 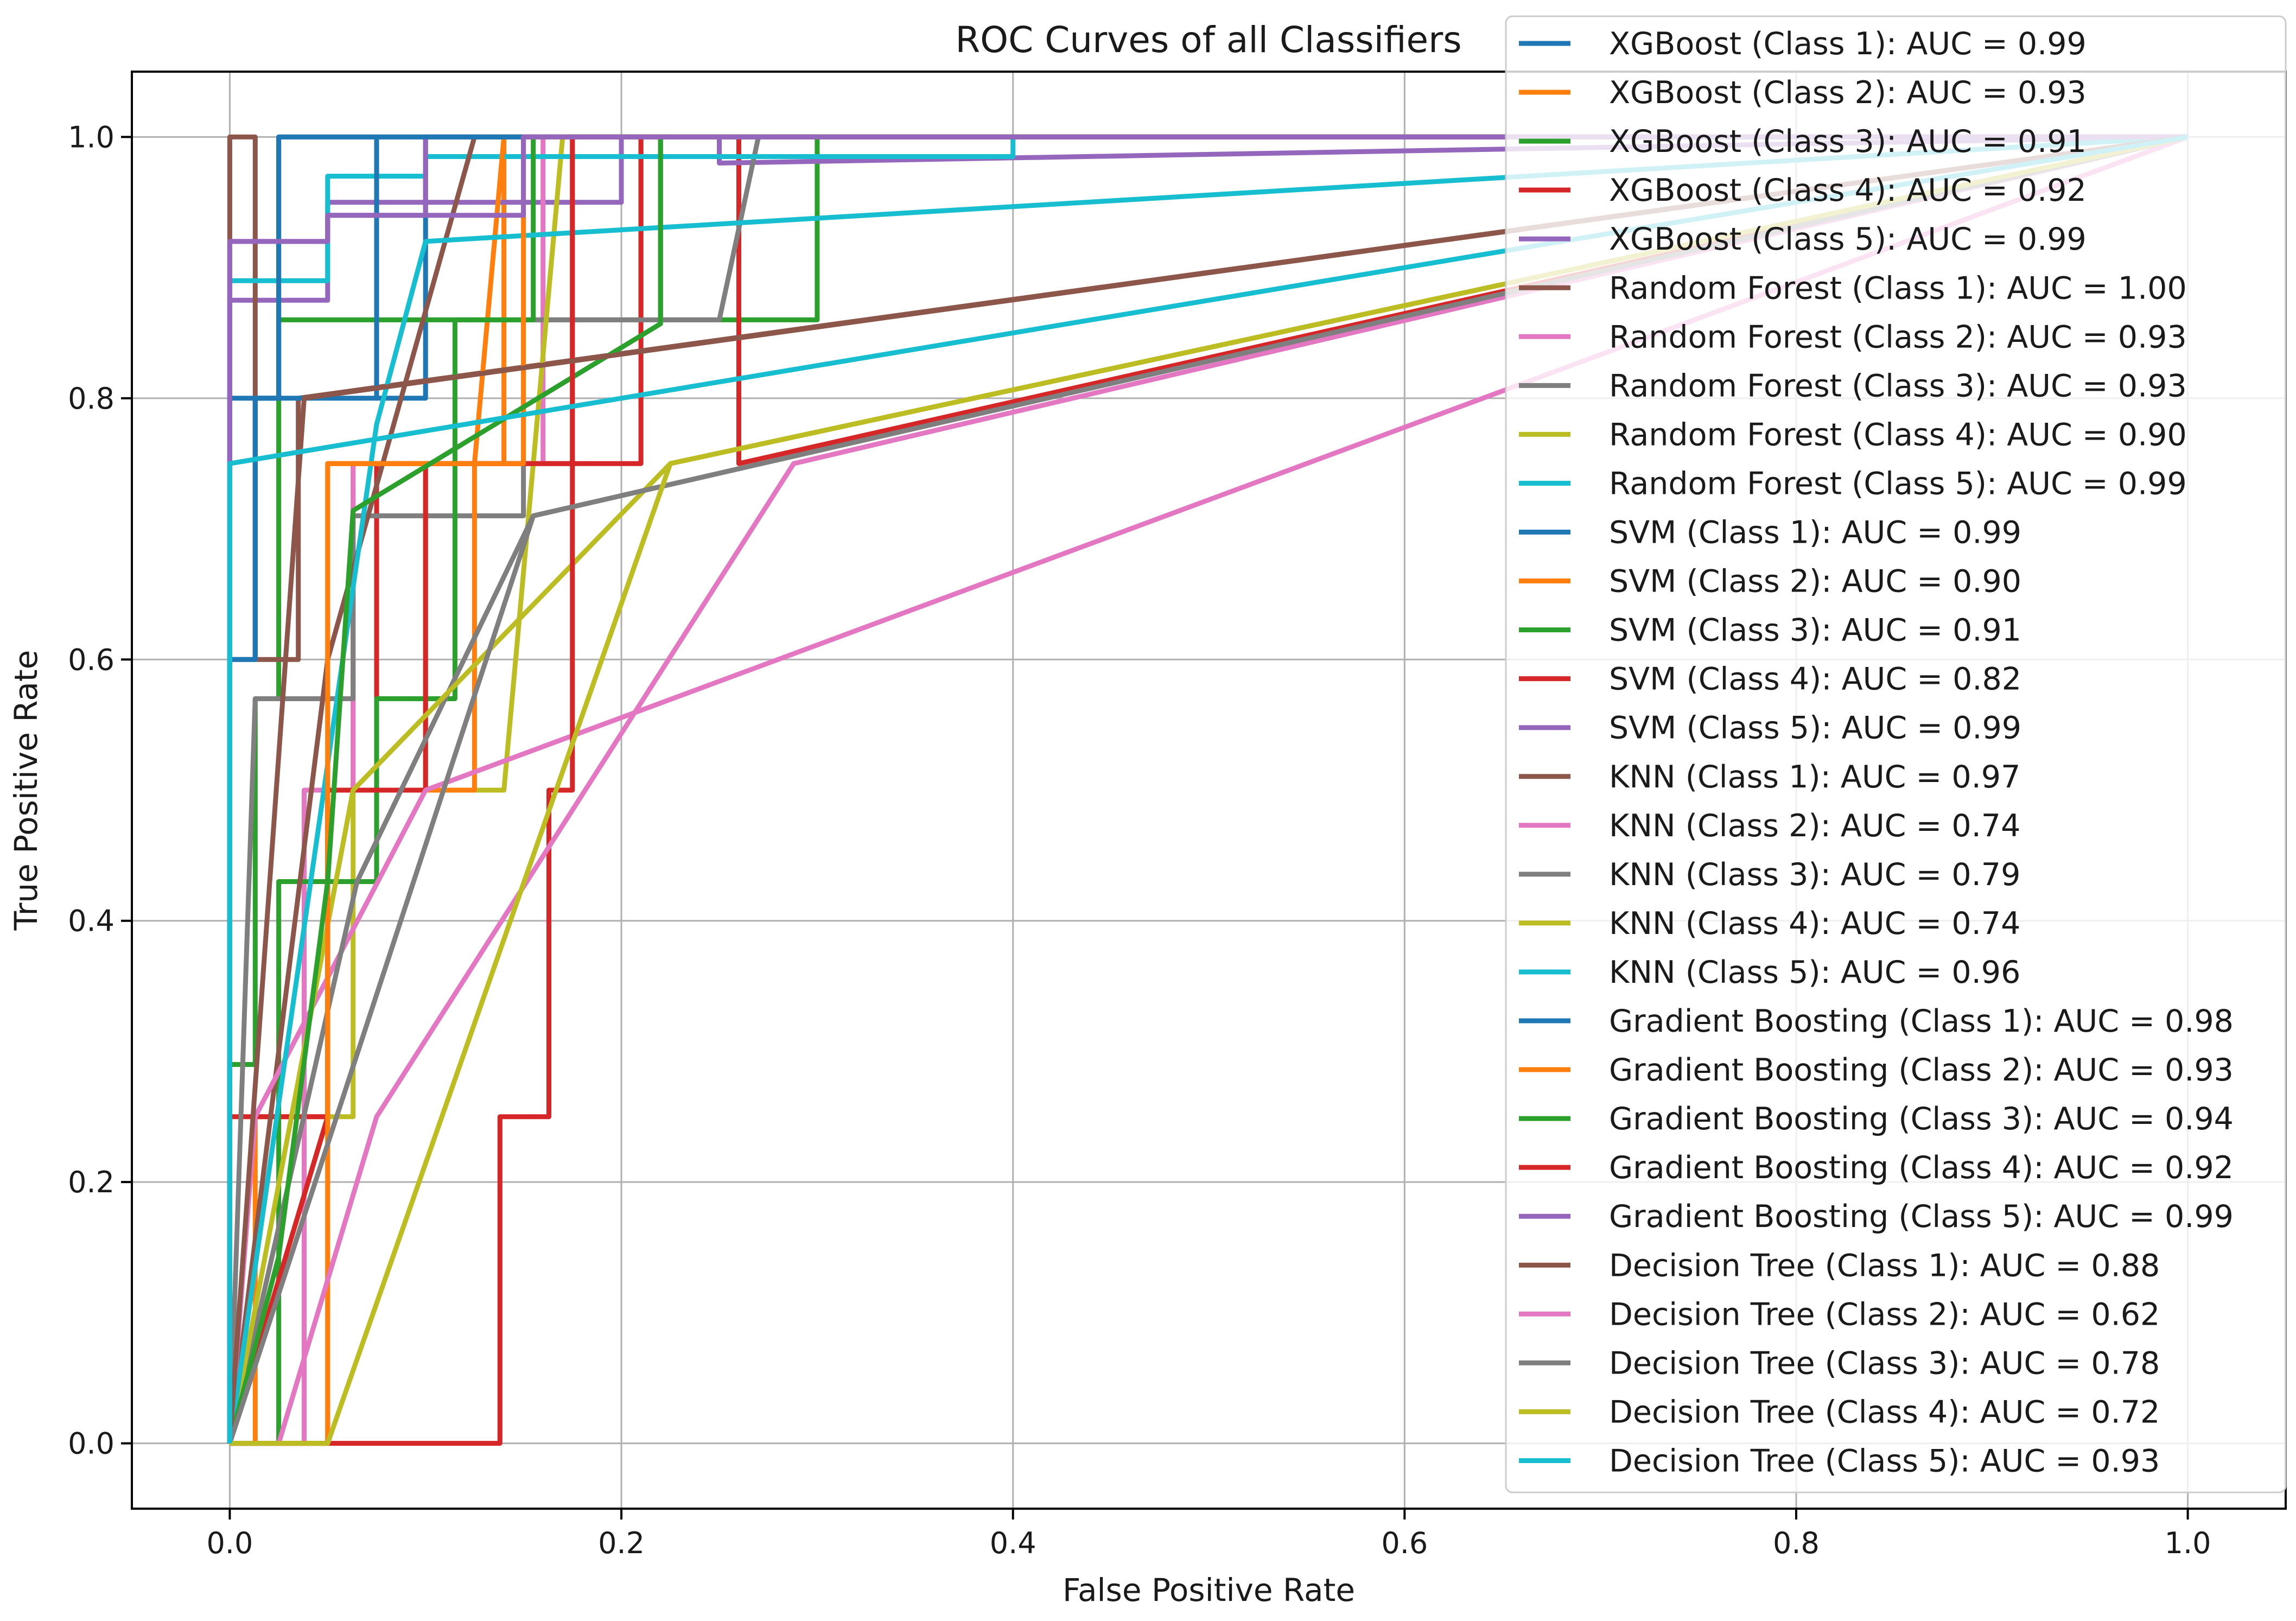 I want to click on y-axis-label: True Positive Rate, so click(x=26, y=790).